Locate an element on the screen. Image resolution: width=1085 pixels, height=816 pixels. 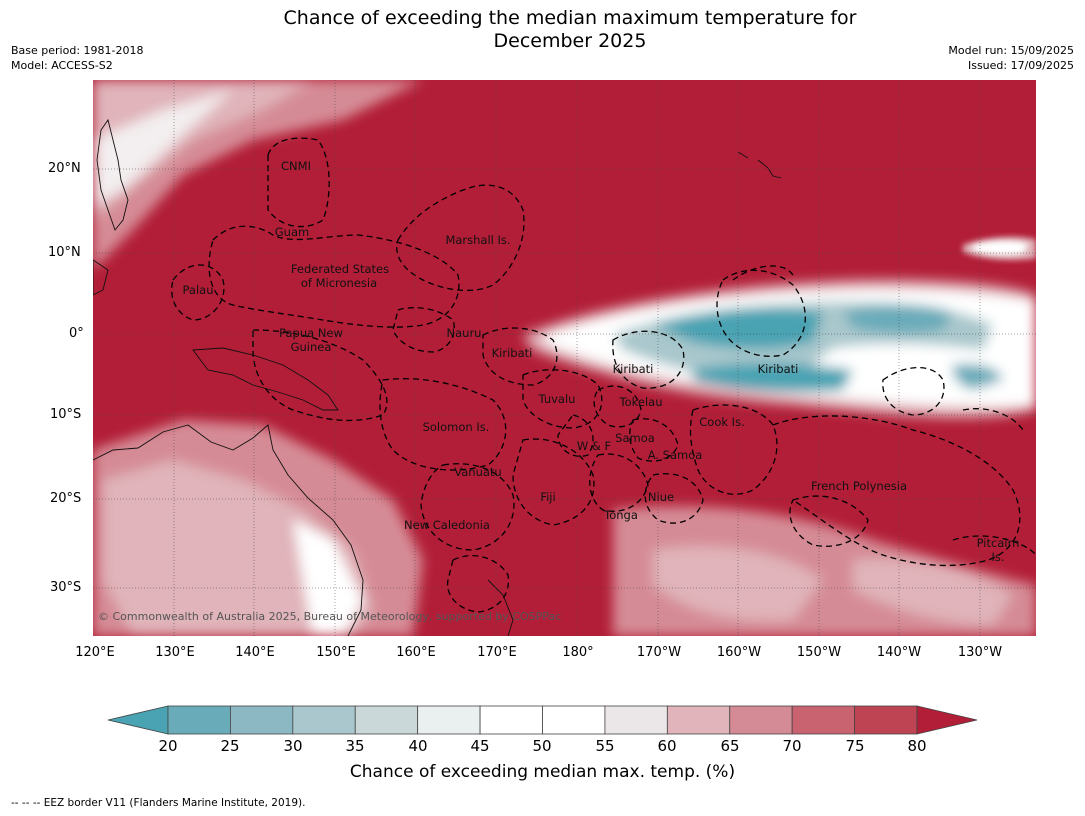
meta-right: Model run: 15/09/2025 Issued: 17/09/2025 is located at coordinates (1011, 58).